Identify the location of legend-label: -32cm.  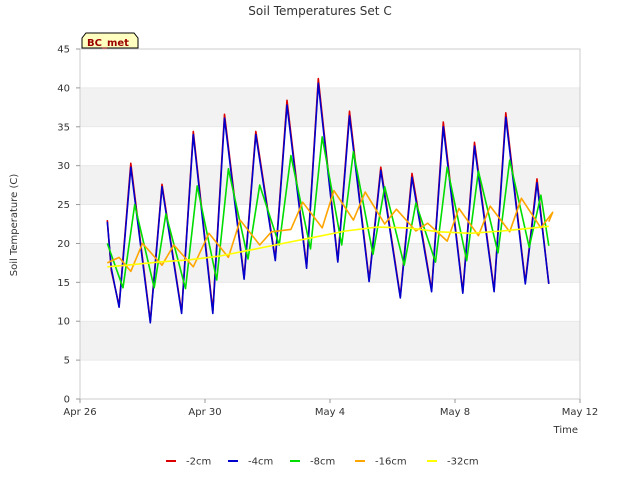
(463, 462).